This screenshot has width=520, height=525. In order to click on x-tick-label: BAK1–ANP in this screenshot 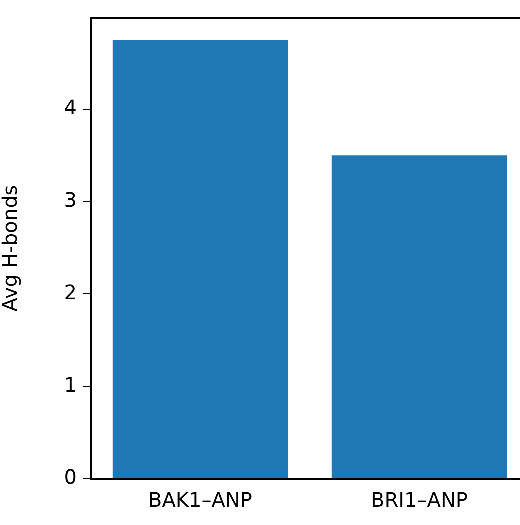, I will do `click(200, 500)`.